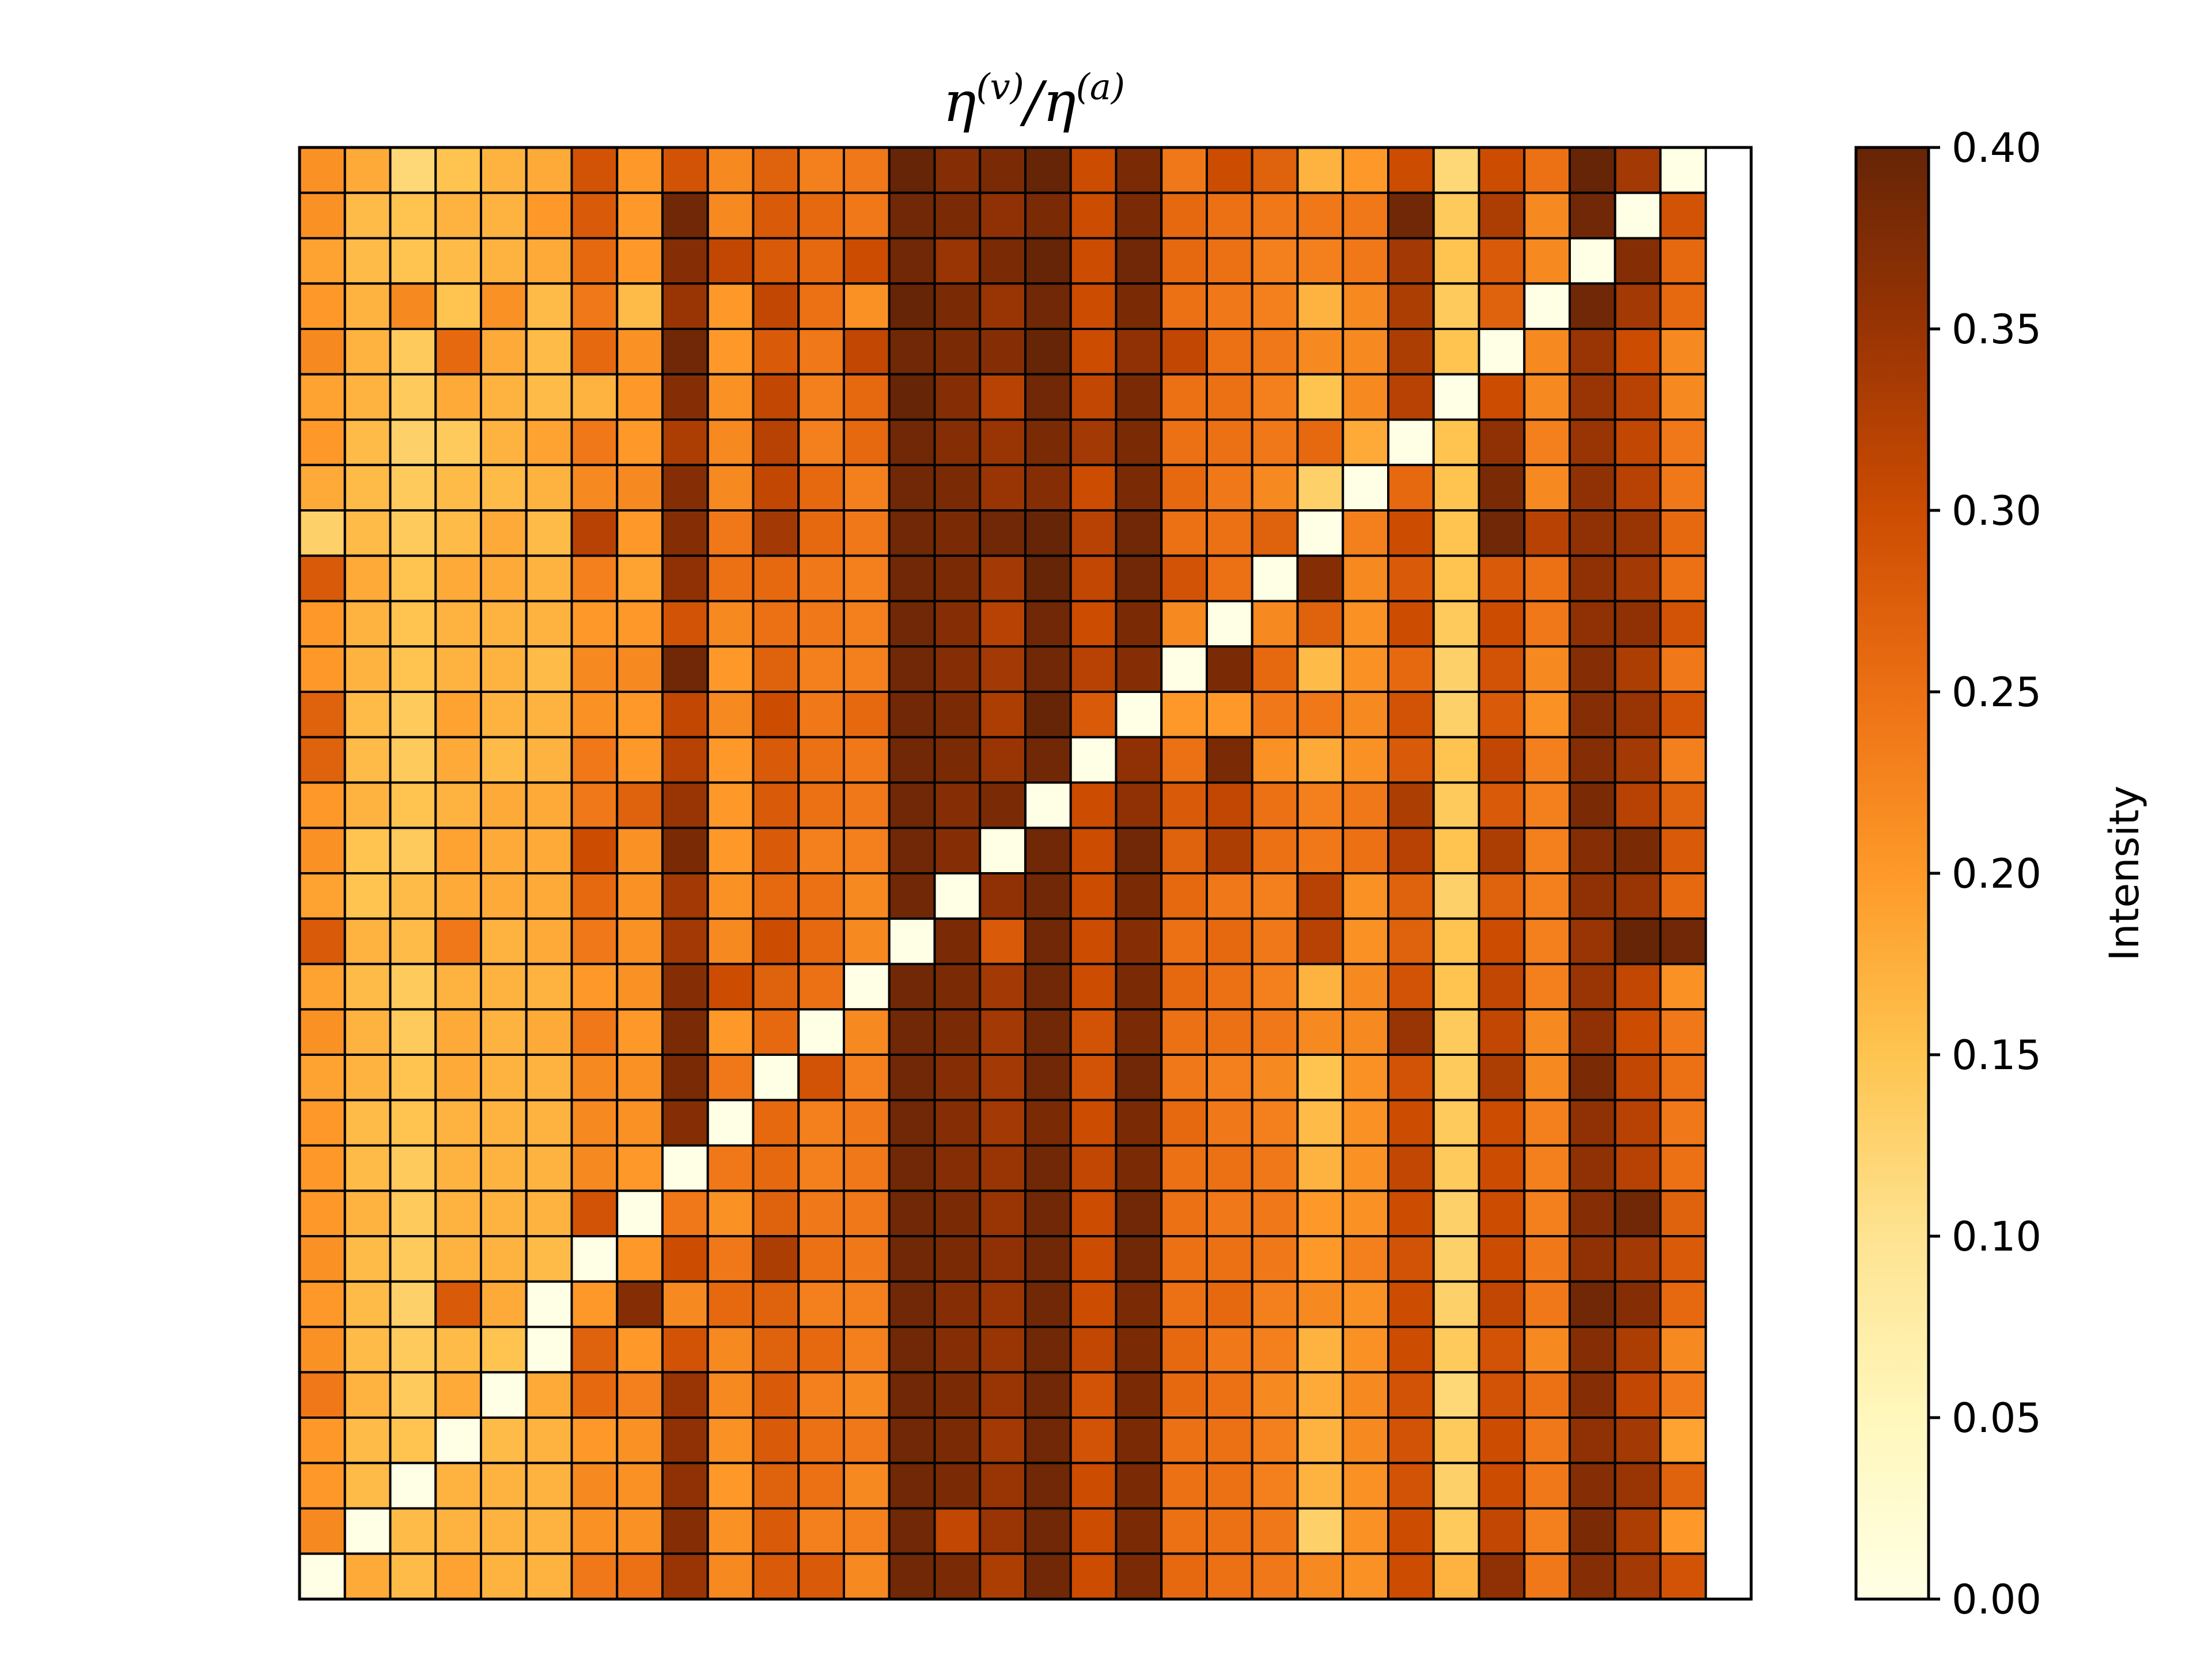  I want to click on colorbar-tick-label: 0.25, so click(1996, 692).